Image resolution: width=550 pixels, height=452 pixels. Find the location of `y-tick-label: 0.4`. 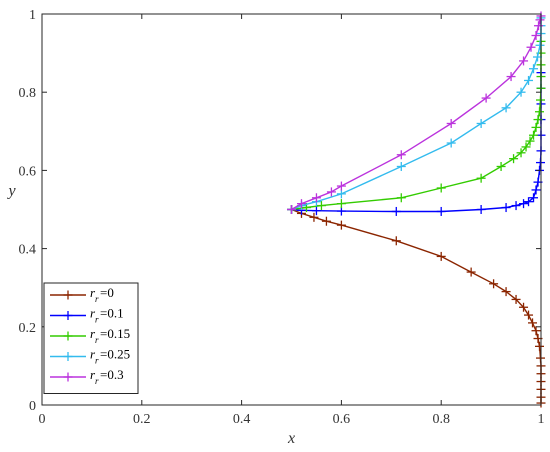

y-tick-label: 0.4 is located at coordinates (28, 250).